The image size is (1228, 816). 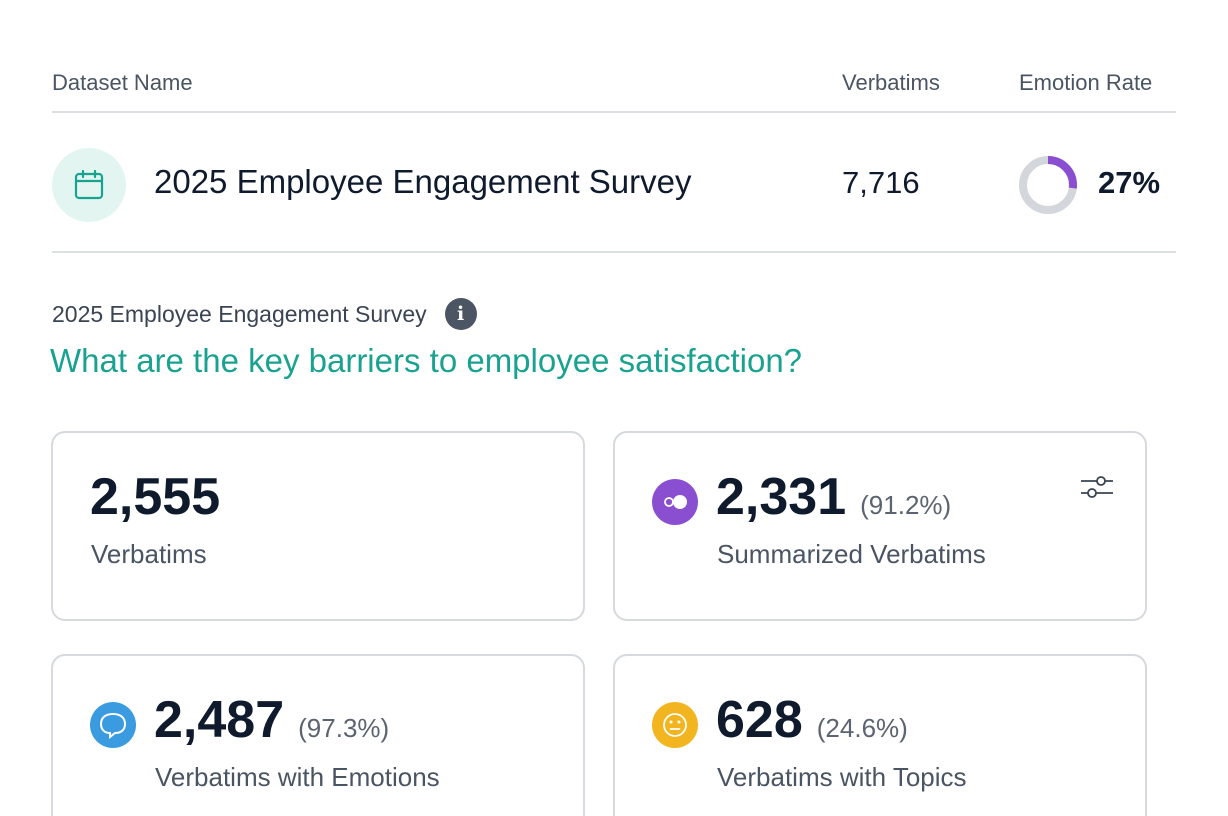 What do you see at coordinates (122, 82) in the screenshot?
I see `column-header-dataset-name: Dataset Name` at bounding box center [122, 82].